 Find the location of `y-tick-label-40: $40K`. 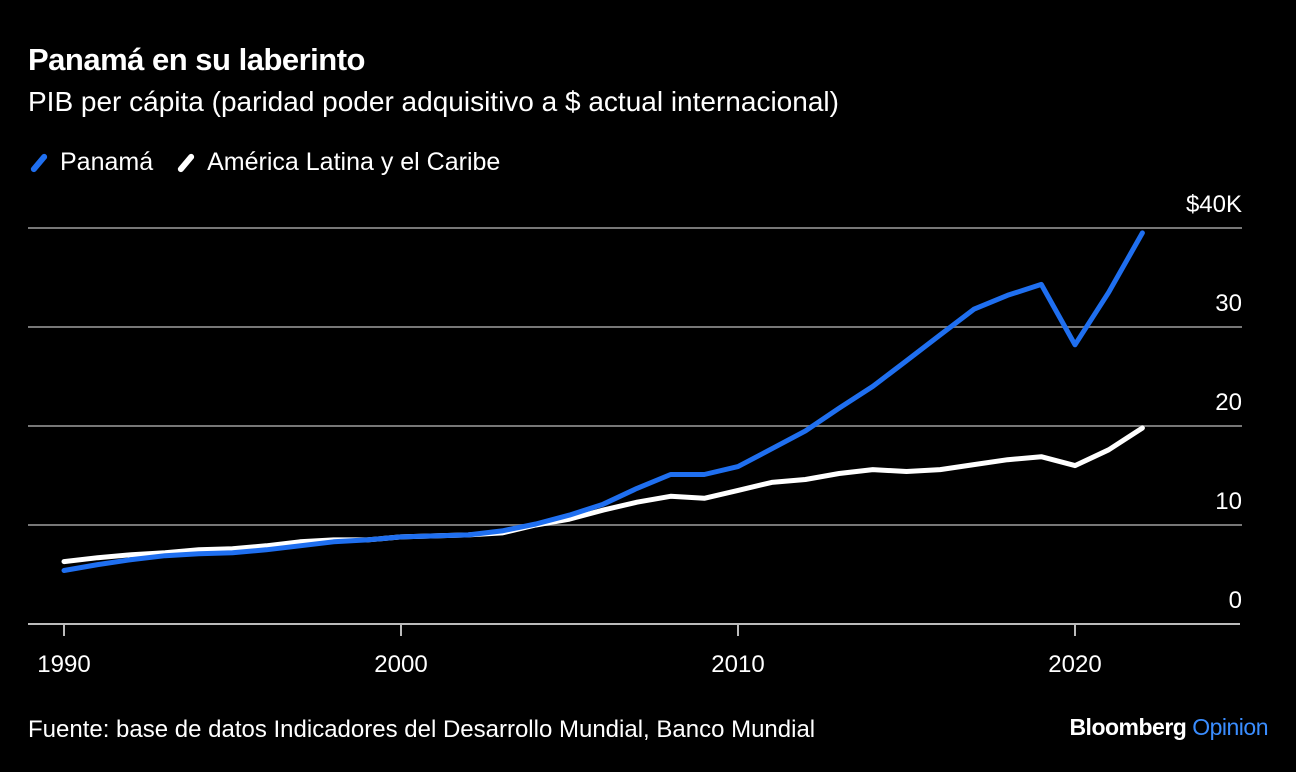

y-tick-label-40: $40K is located at coordinates (1214, 204).